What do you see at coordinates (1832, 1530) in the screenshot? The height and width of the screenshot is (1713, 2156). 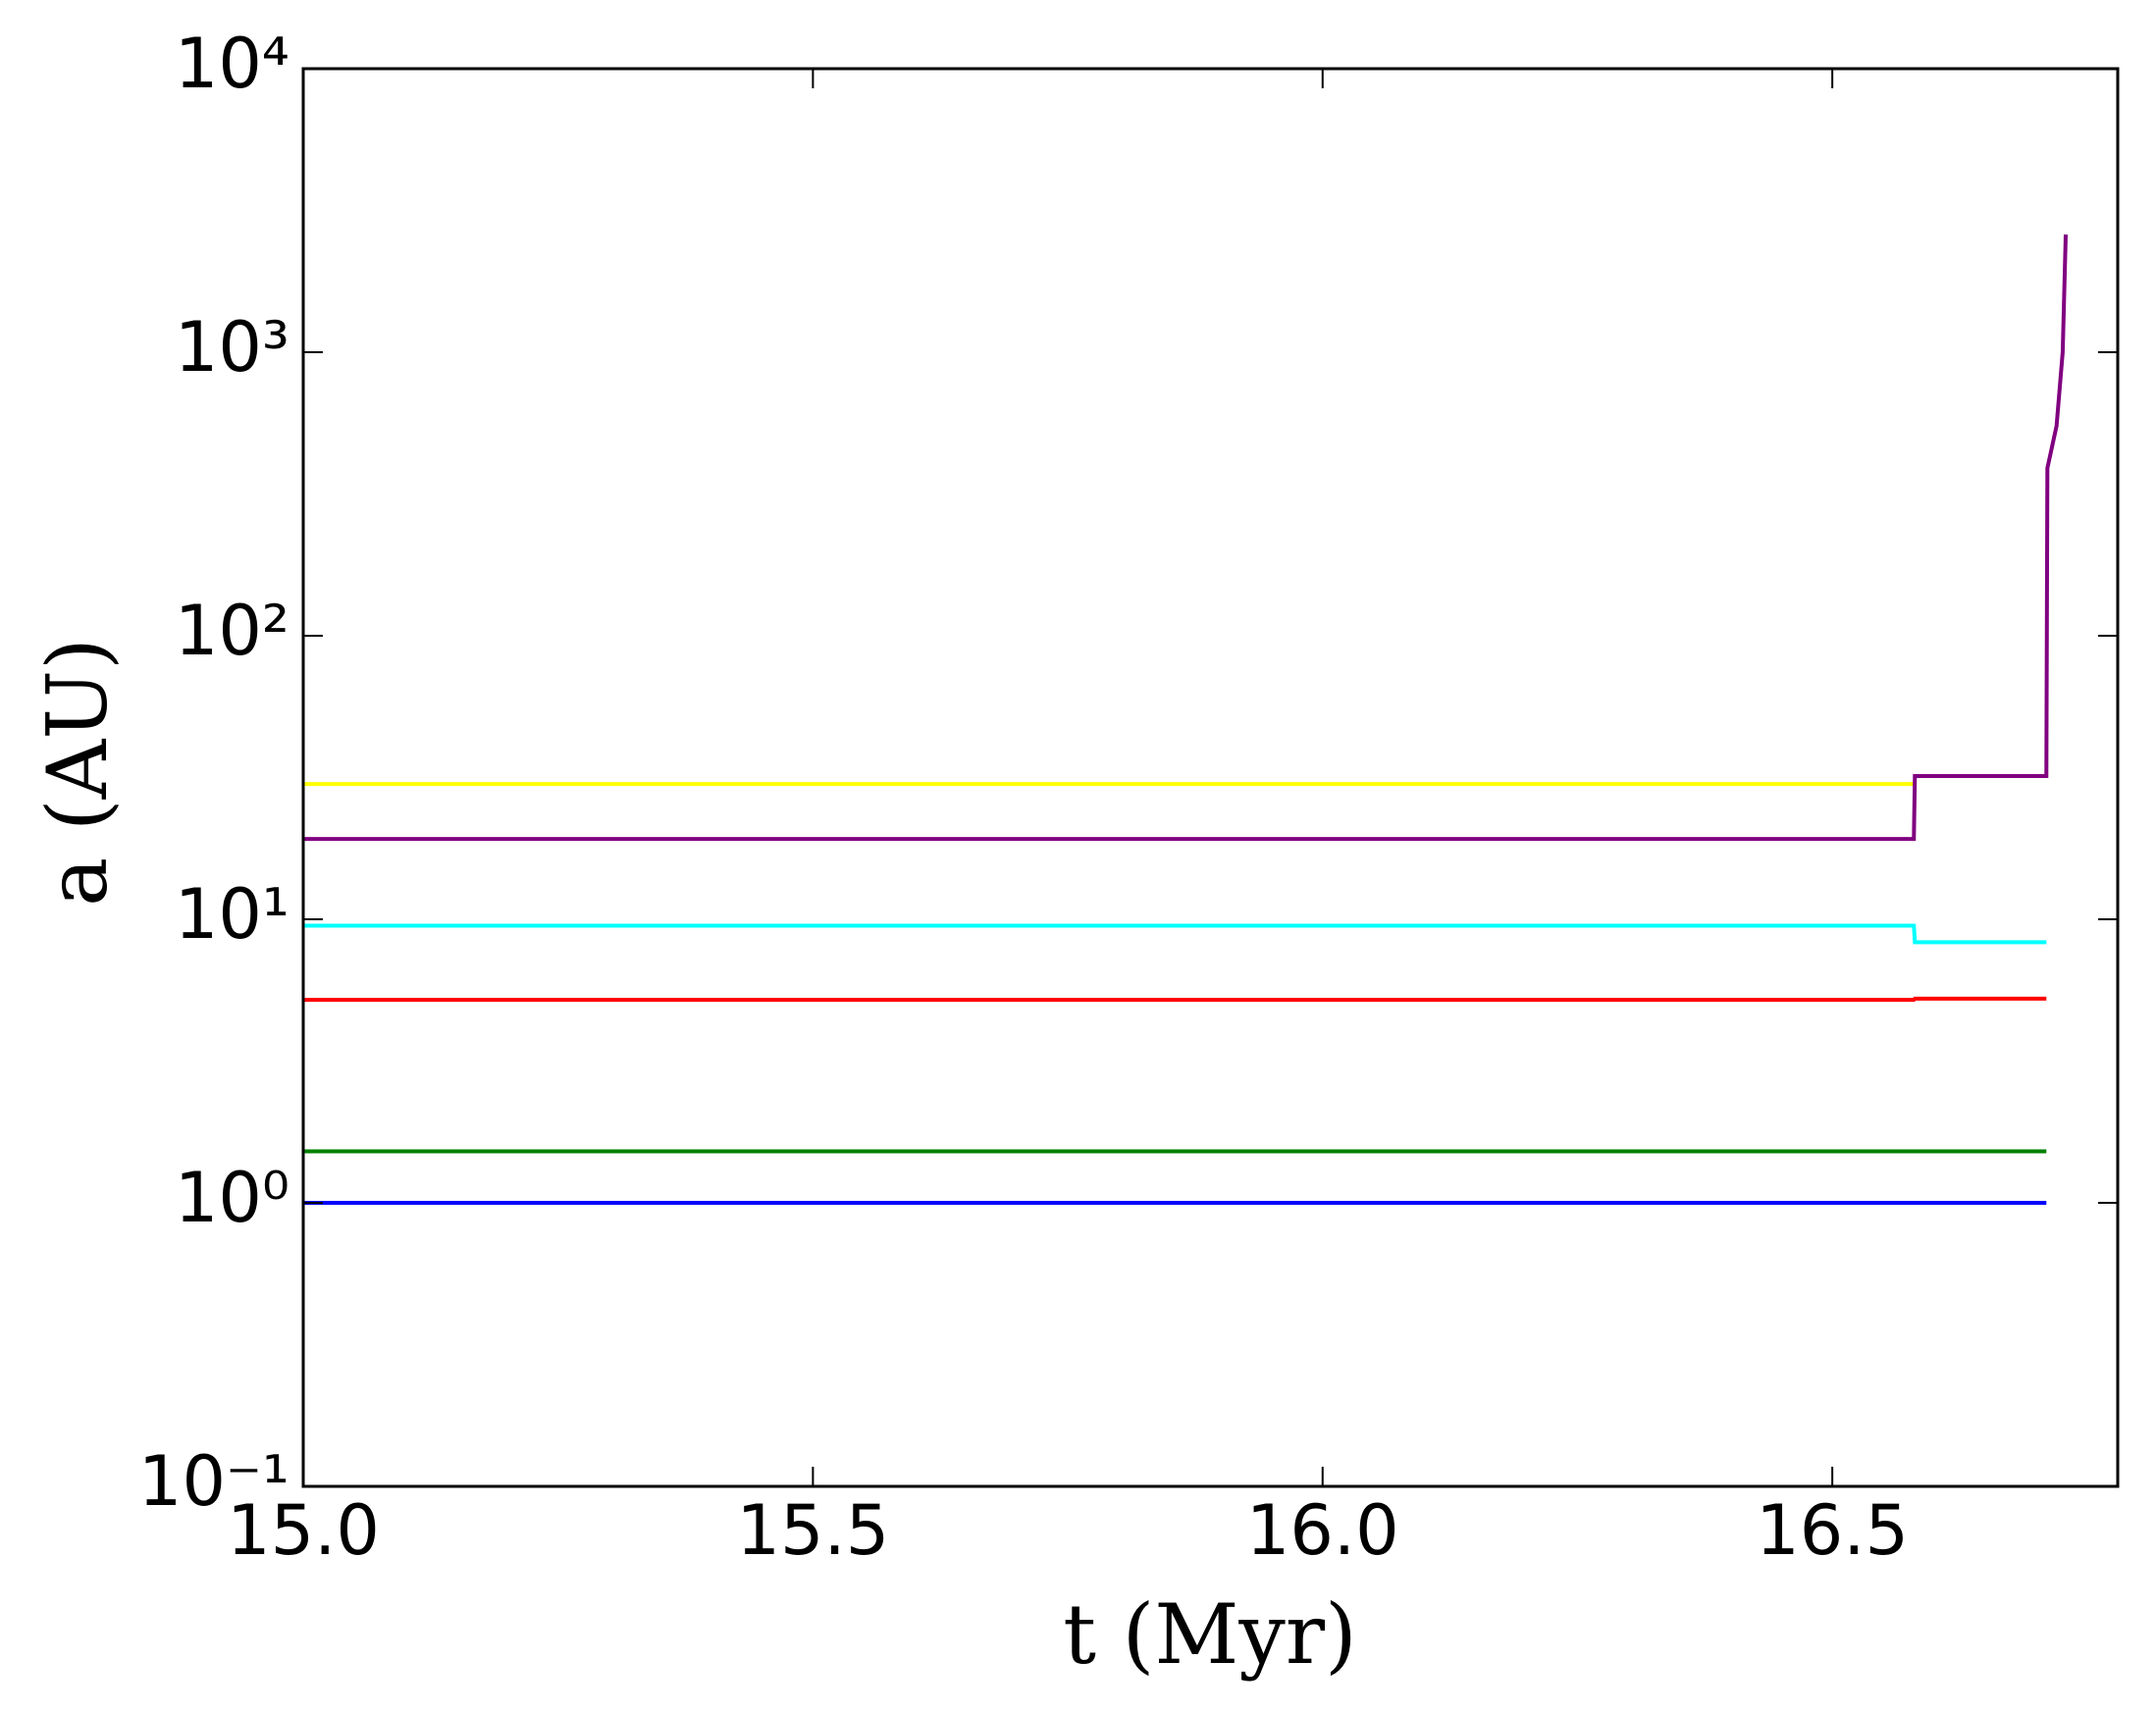 I see `x-tick-label: 16.5` at bounding box center [1832, 1530].